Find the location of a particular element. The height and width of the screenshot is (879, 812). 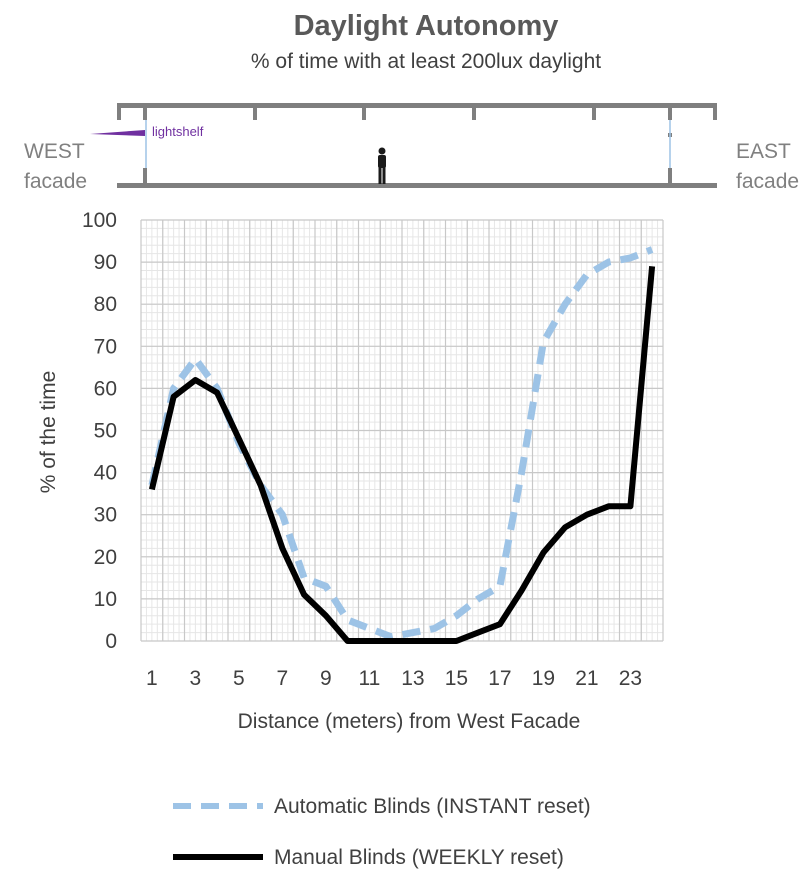

x-tick-label: 21 is located at coordinates (586, 678).